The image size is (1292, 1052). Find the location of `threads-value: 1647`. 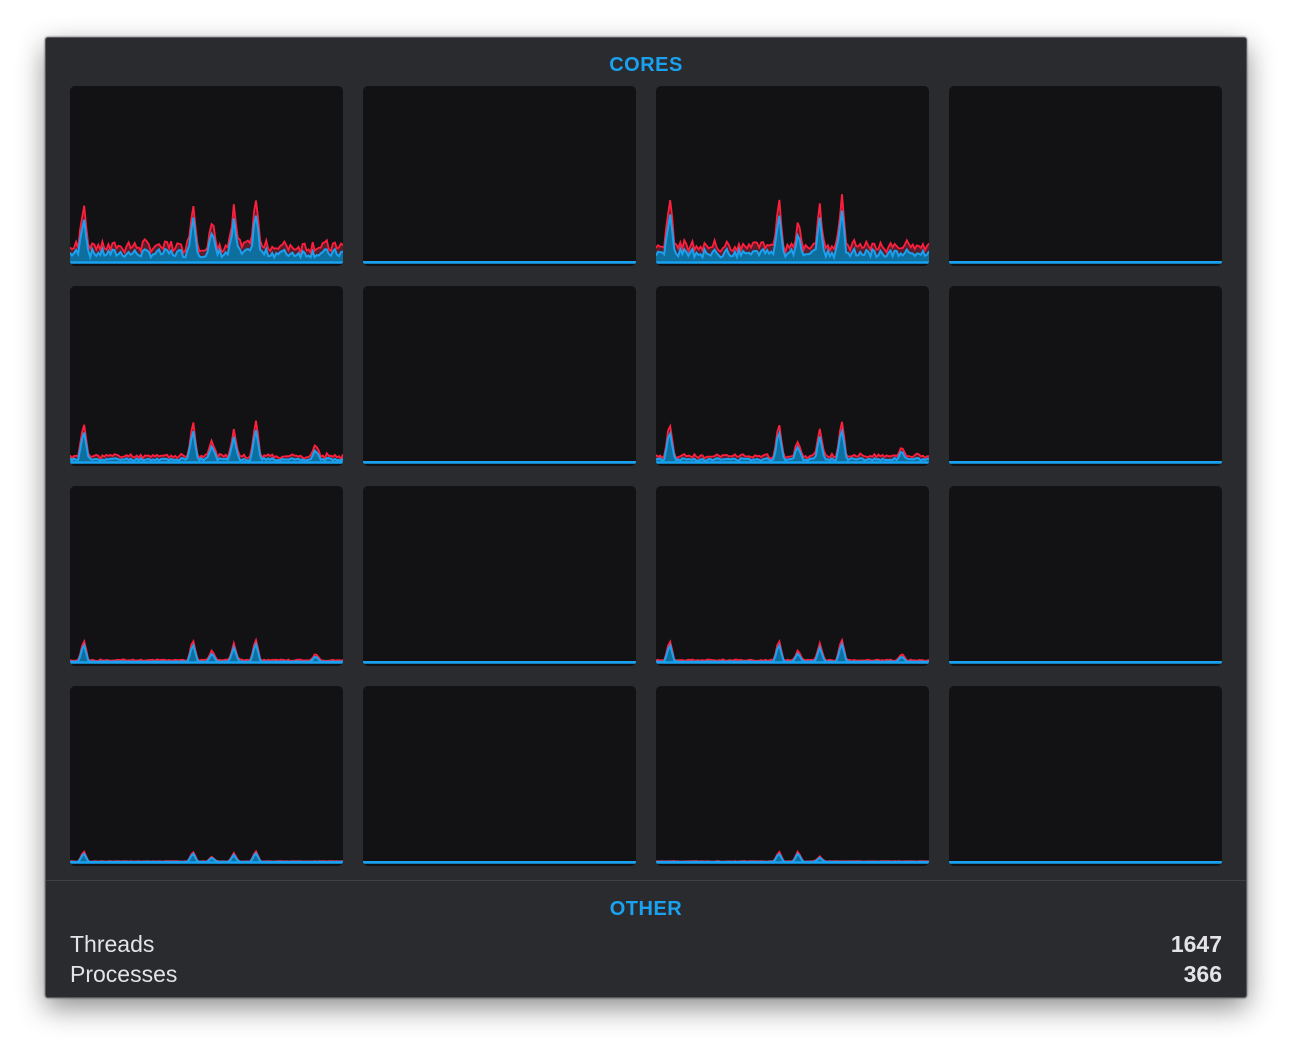

threads-value: 1647 is located at coordinates (1196, 944).